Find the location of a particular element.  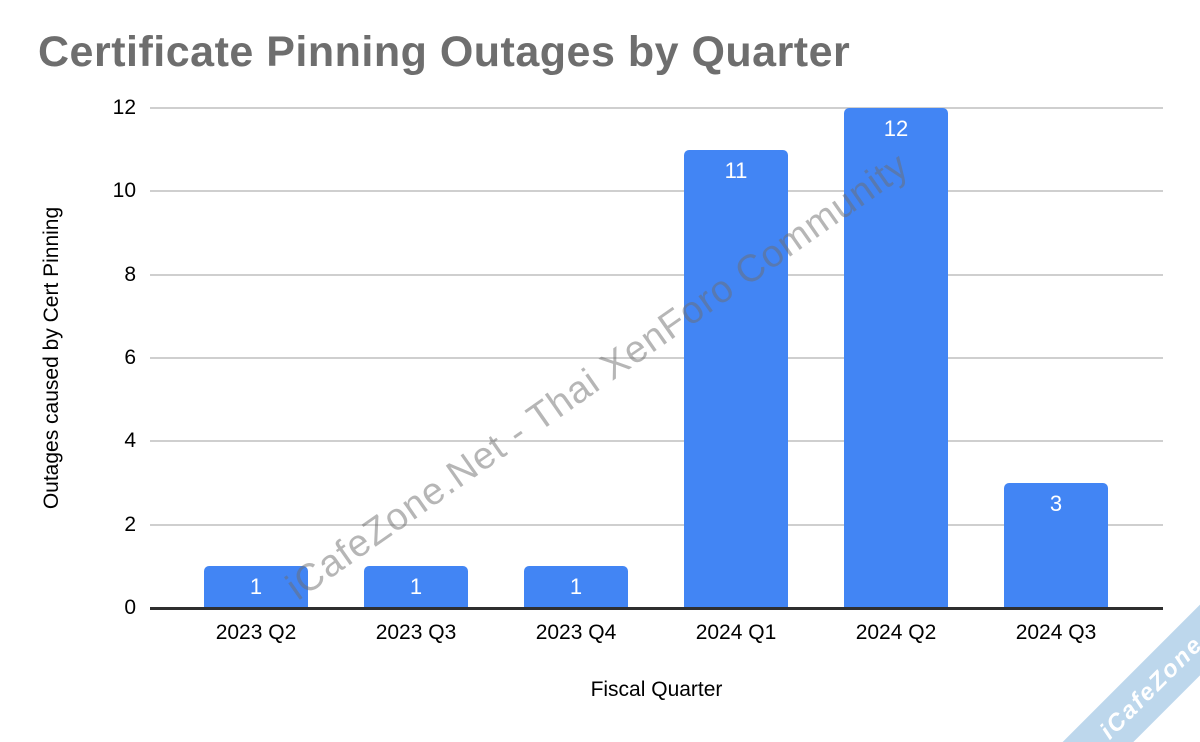

x-tick-label-2024-q2: 2024 Q2 is located at coordinates (896, 632).